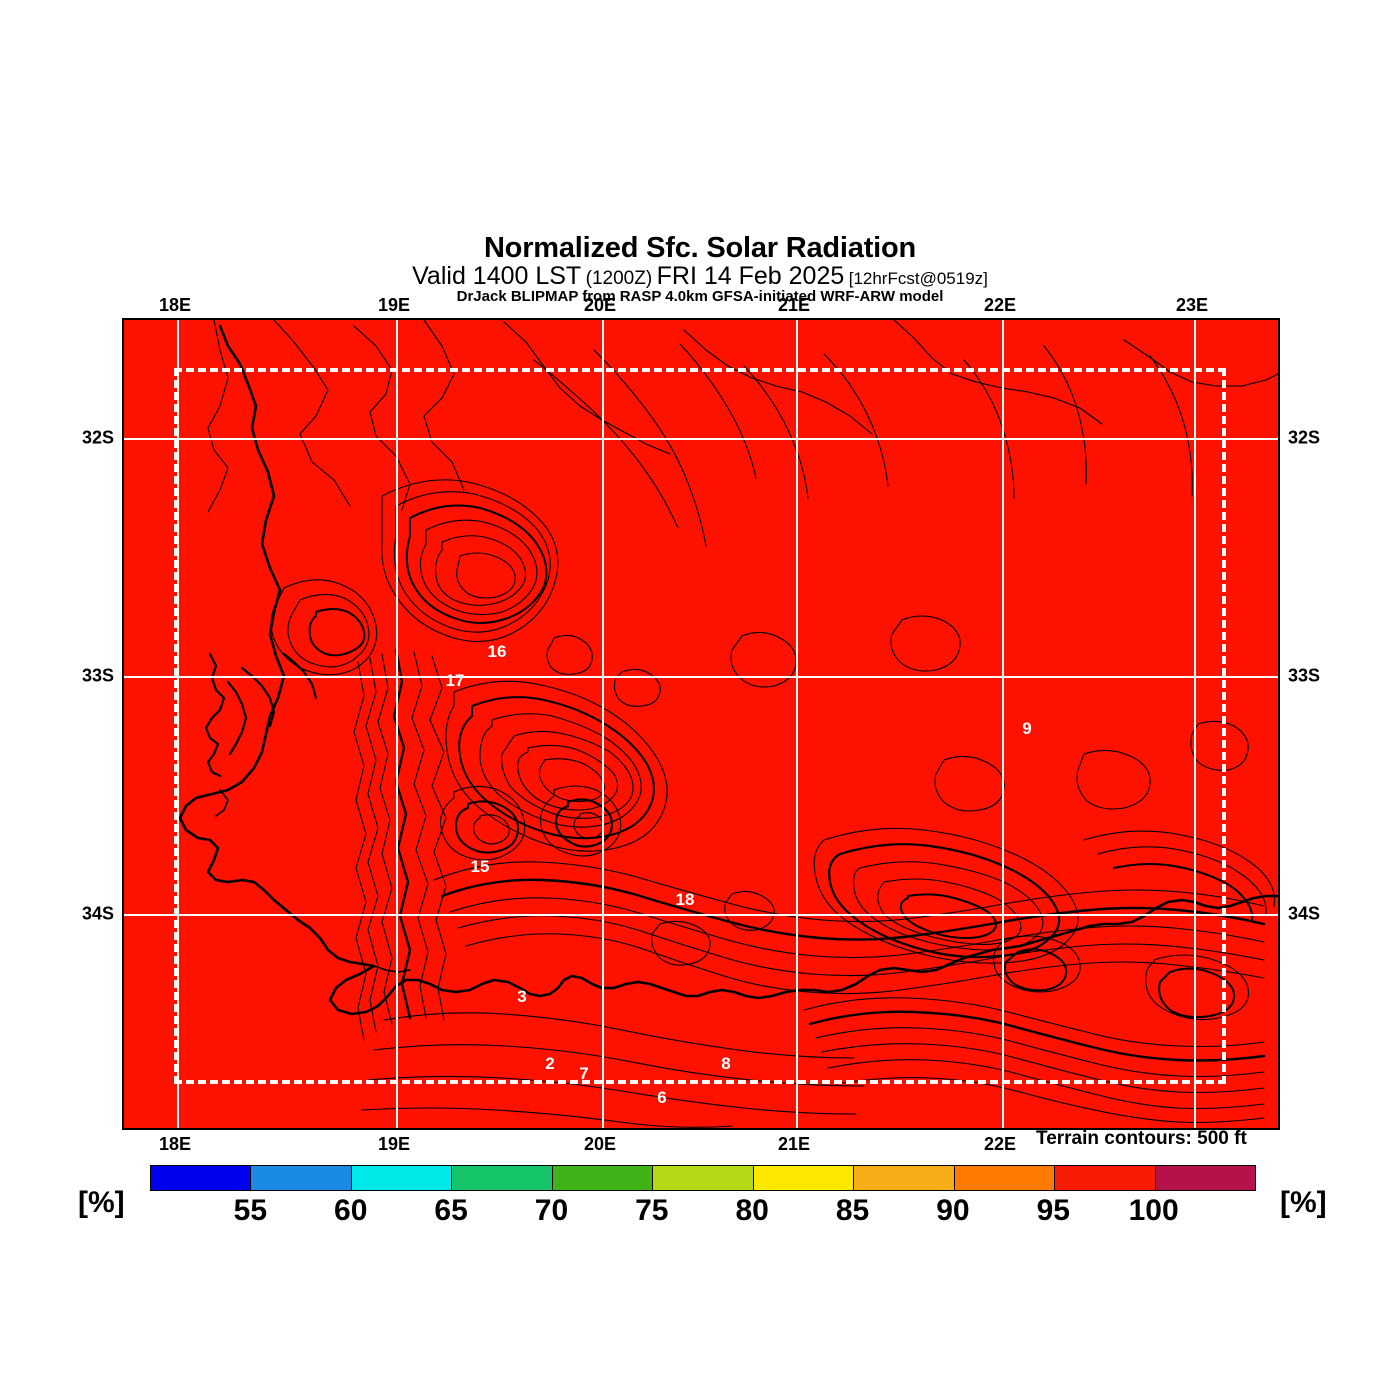 The image size is (1400, 1400). I want to click on gridline-lon-22E, so click(1003, 724).